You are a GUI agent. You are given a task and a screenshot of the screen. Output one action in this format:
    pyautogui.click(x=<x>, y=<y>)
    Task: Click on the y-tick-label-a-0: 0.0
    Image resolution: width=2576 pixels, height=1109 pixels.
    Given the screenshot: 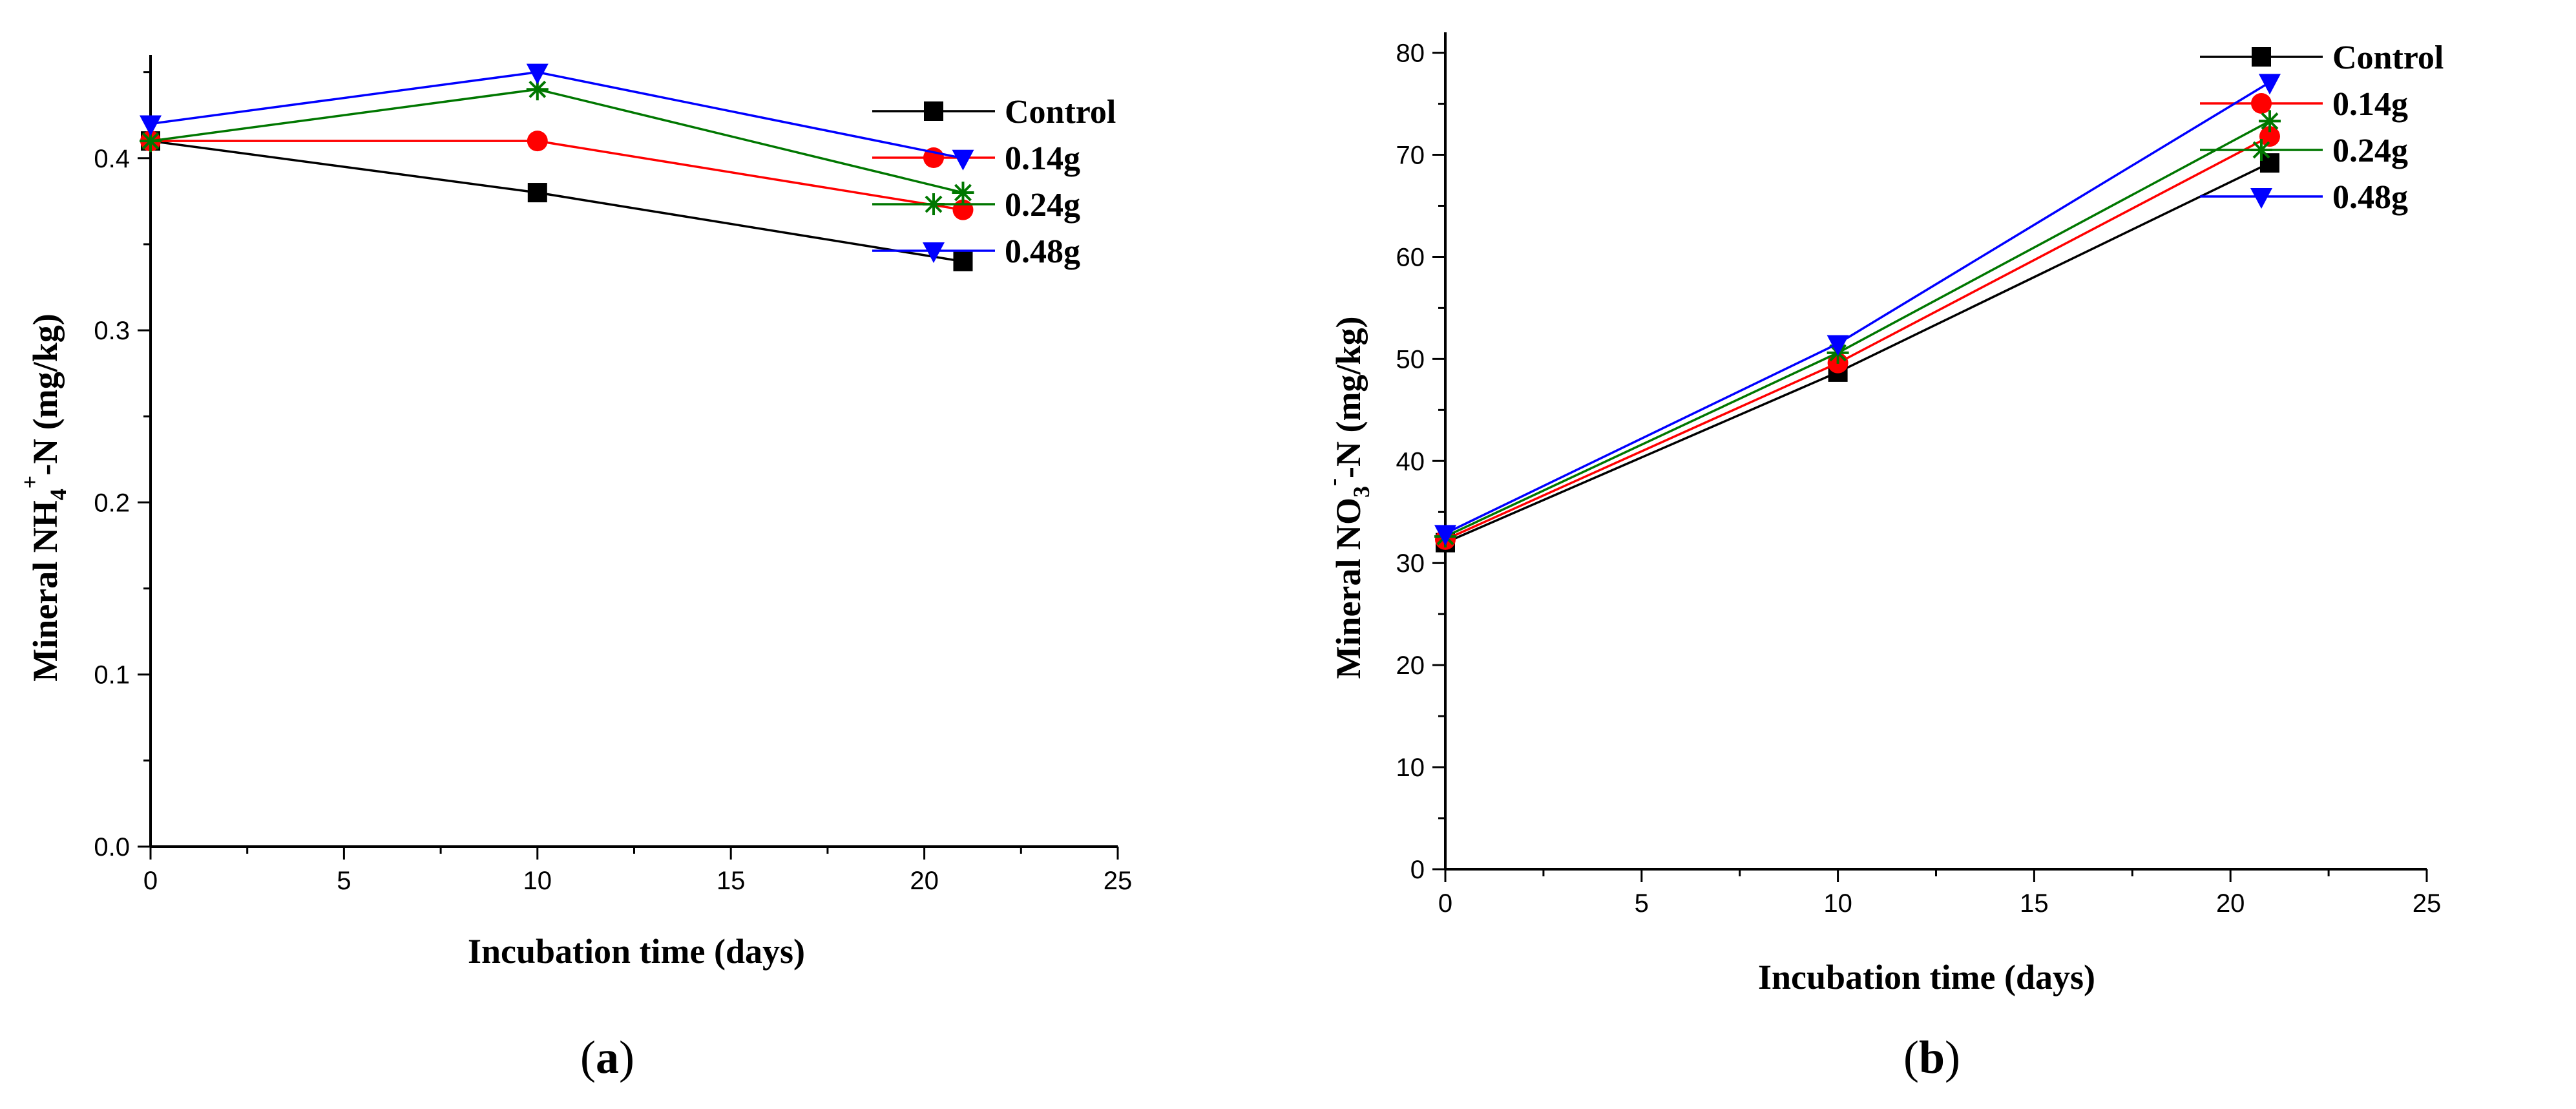 What is the action you would take?
    pyautogui.click(x=112, y=847)
    